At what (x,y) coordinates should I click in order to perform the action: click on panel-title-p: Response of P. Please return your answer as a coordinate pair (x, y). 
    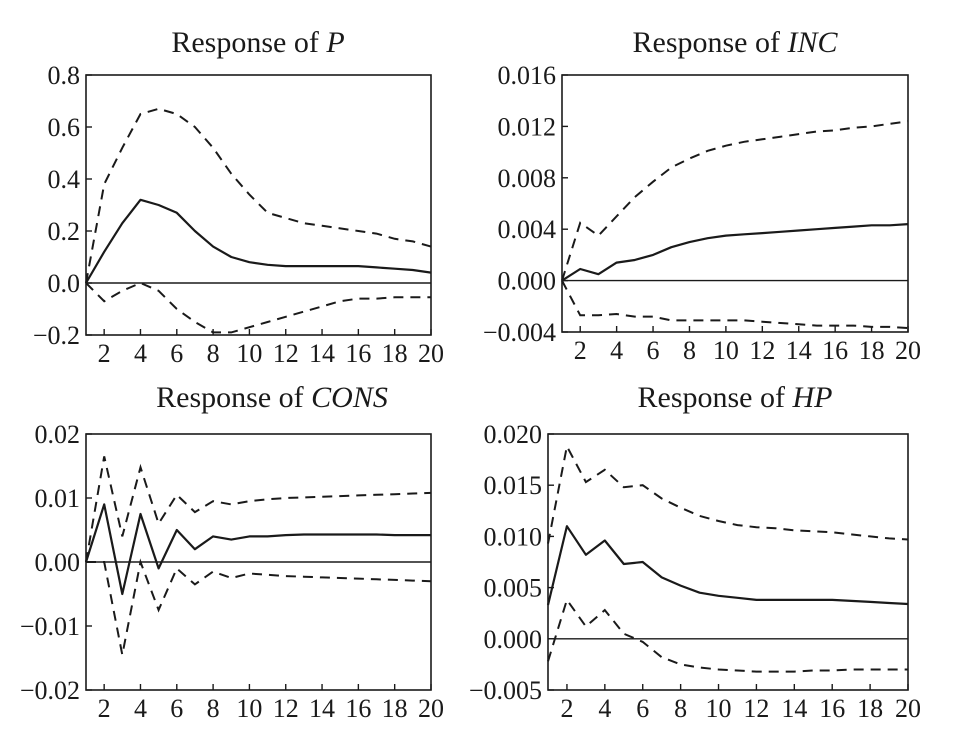
    Looking at the image, I should click on (257, 42).